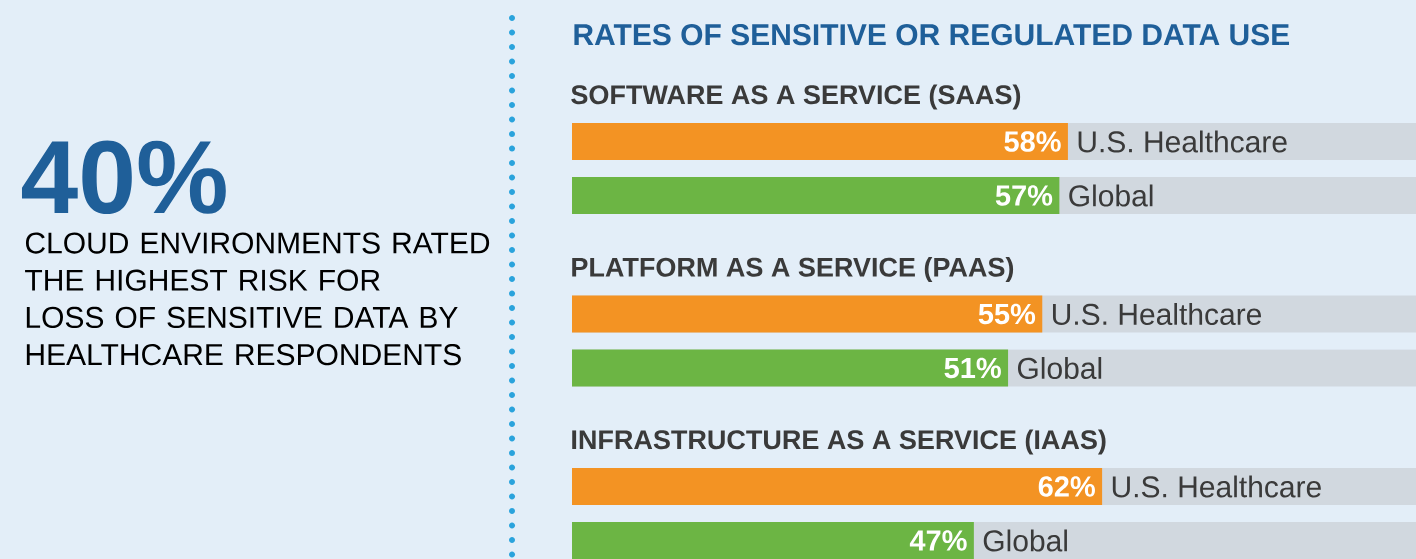  I want to click on data-label: 62%, so click(1066, 486).